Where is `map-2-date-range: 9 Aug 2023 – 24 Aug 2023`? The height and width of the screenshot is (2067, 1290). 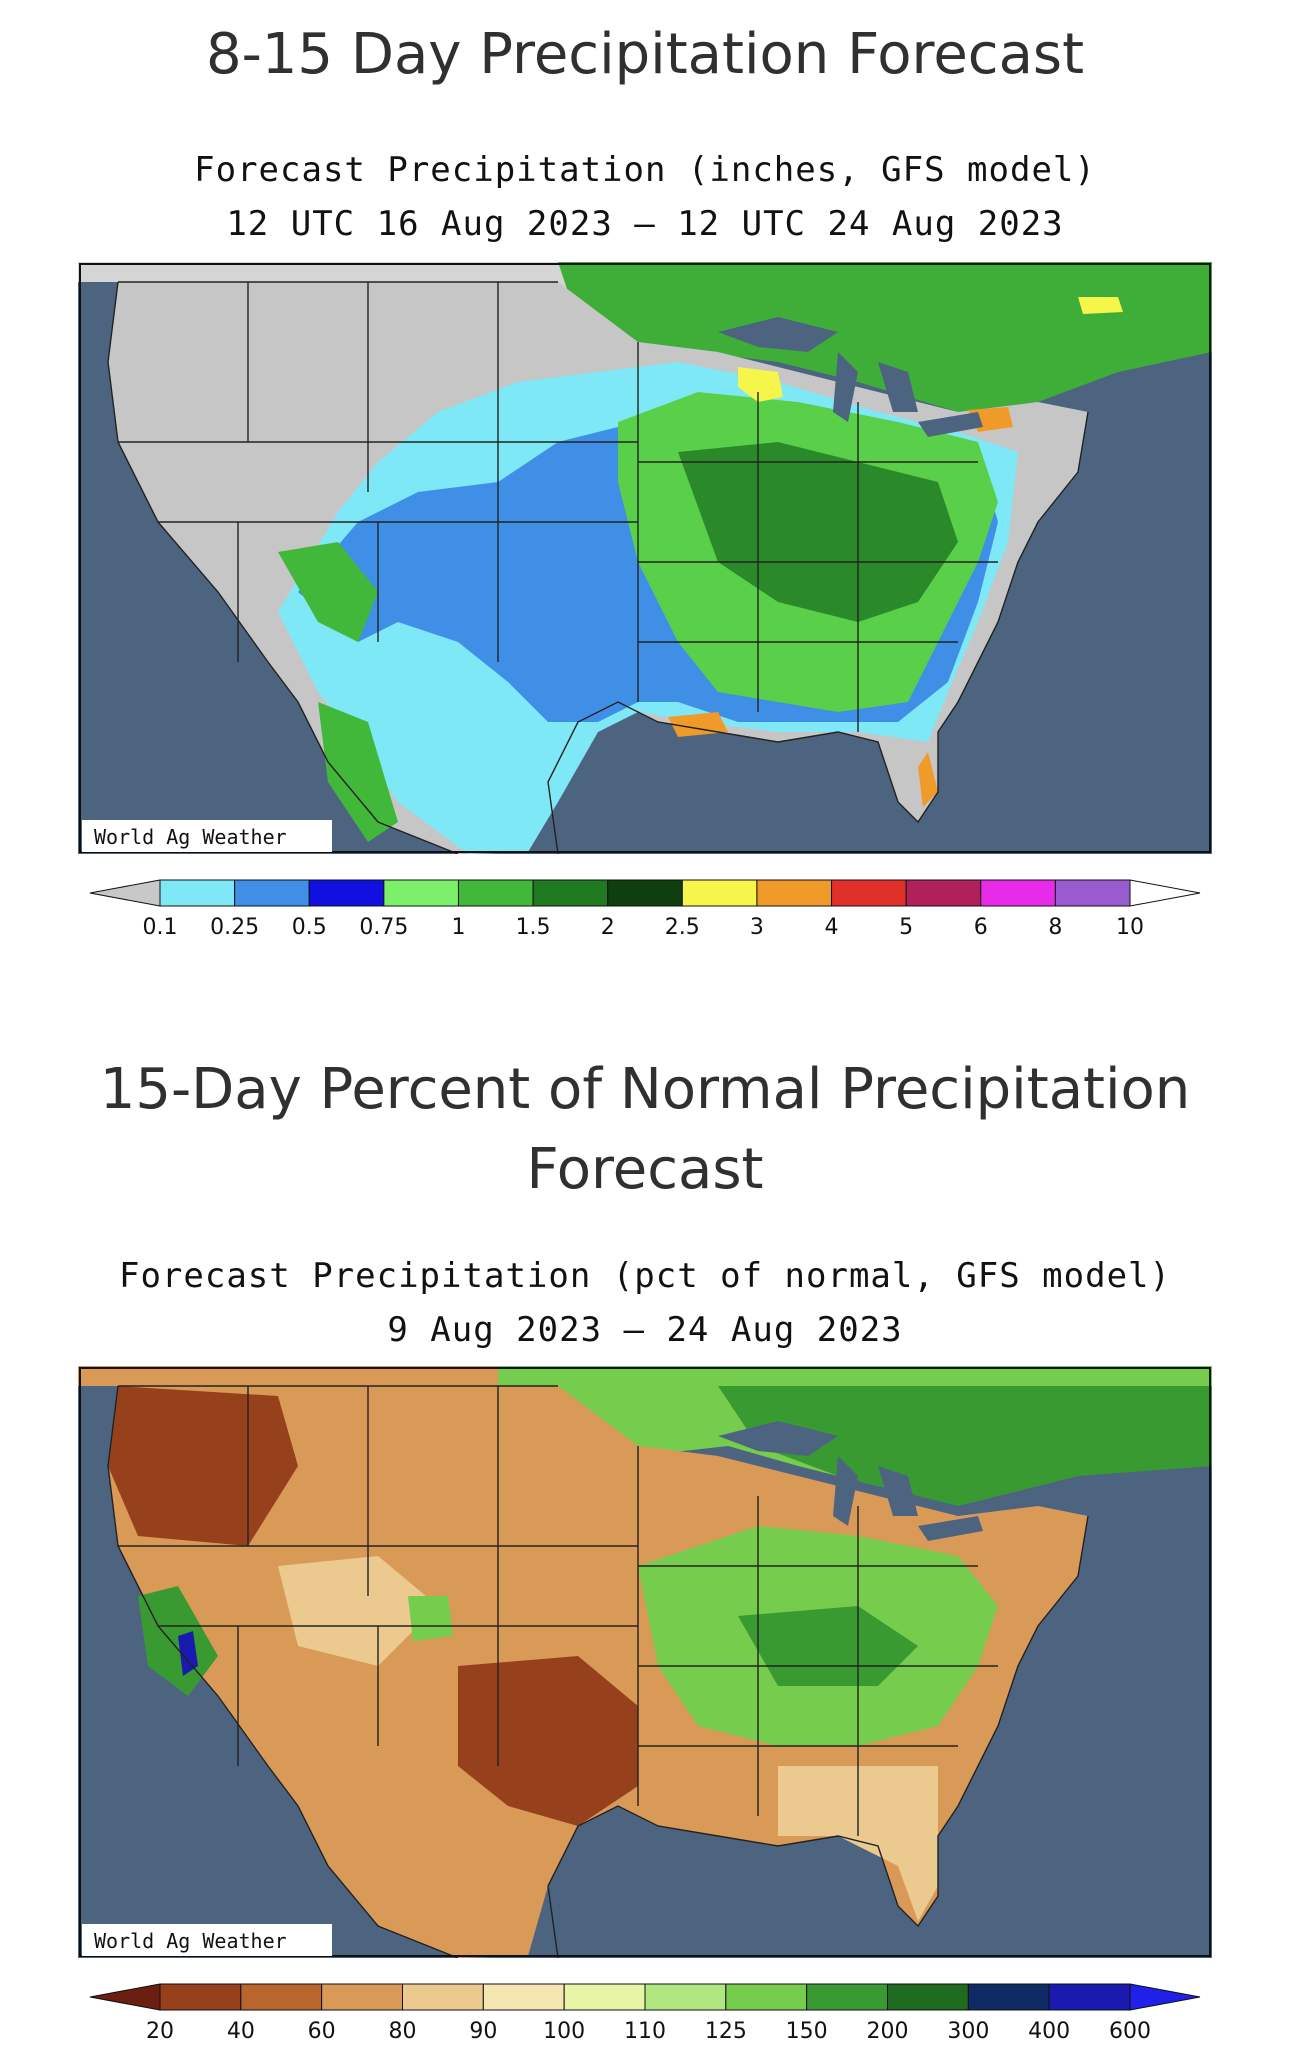 map-2-date-range: 9 Aug 2023 – 24 Aug 2023 is located at coordinates (645, 1330).